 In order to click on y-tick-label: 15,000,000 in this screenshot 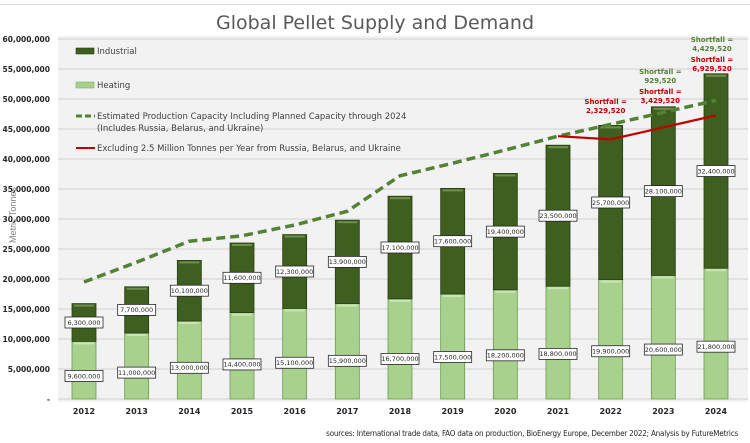, I will do `click(26, 309)`.